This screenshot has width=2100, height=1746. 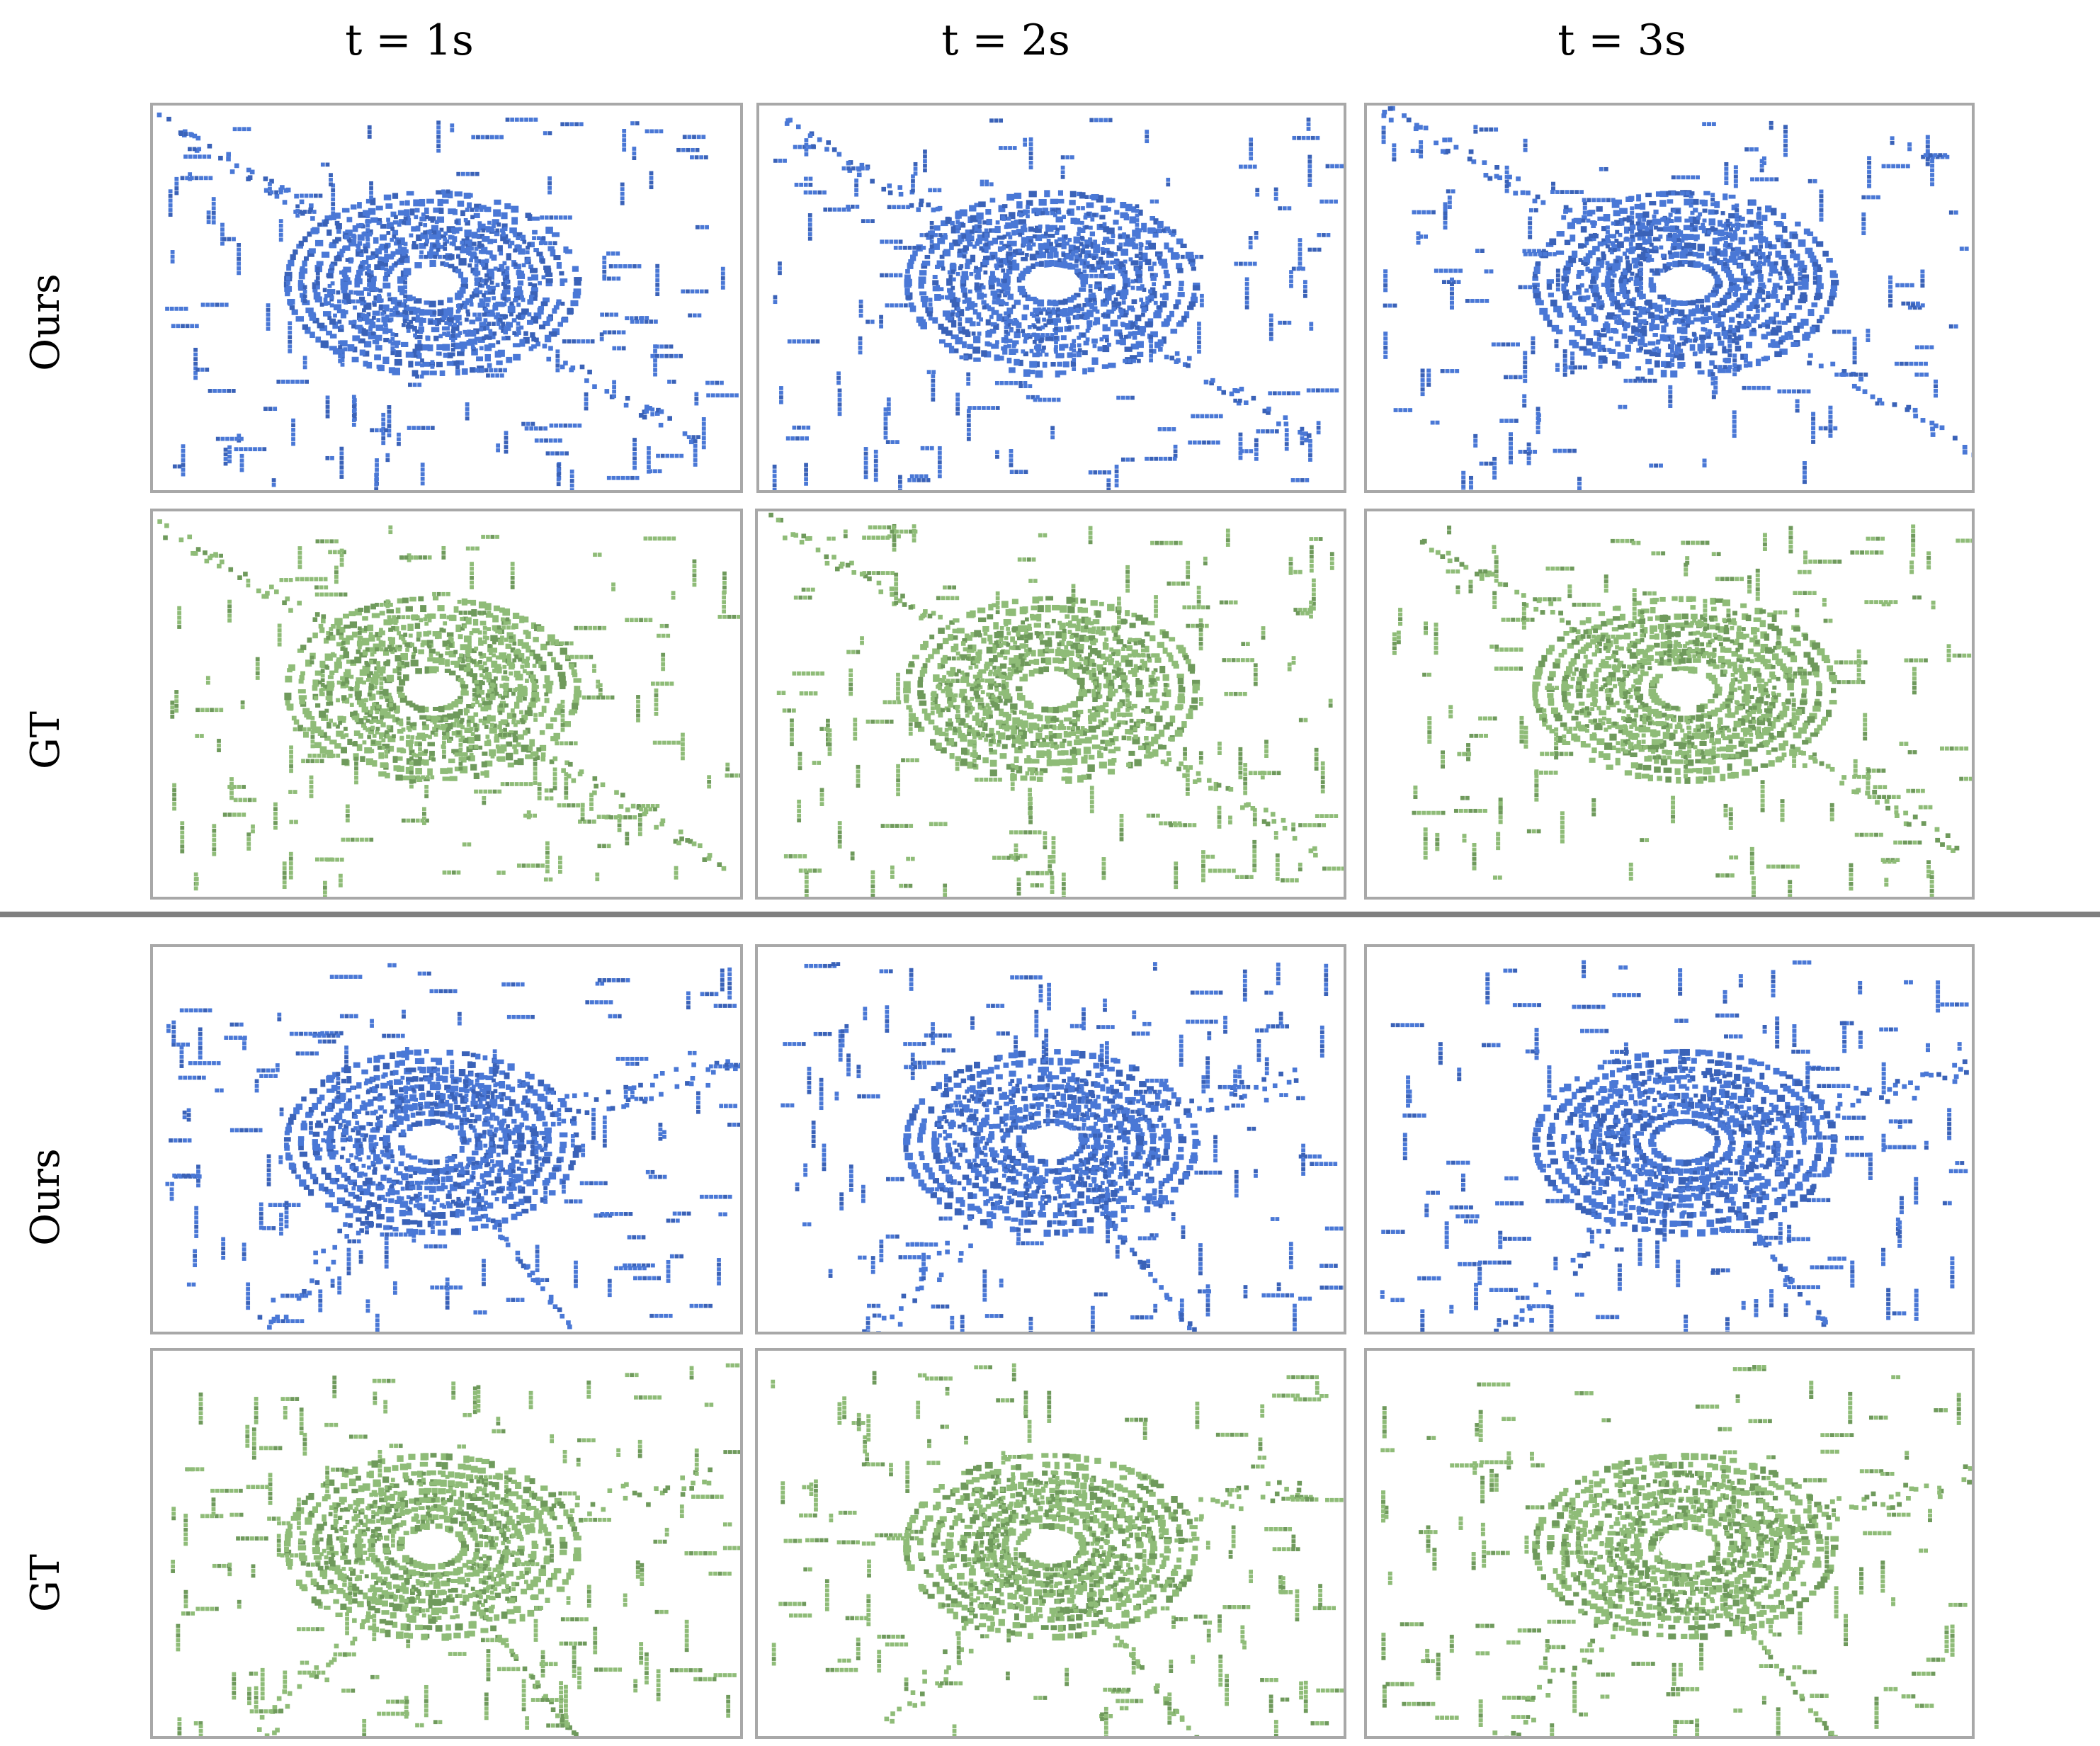 What do you see at coordinates (1622, 41) in the screenshot?
I see `column-header-t3: t = 3s` at bounding box center [1622, 41].